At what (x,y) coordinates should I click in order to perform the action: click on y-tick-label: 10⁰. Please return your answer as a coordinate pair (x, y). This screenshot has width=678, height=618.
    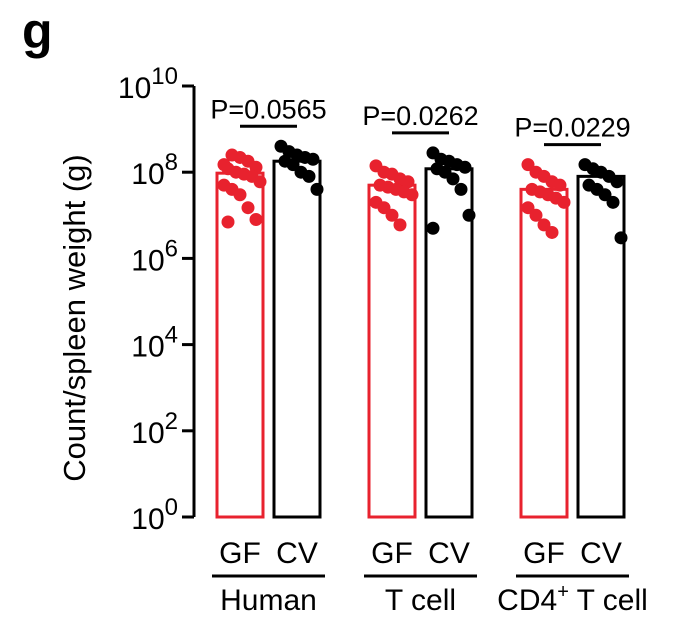
    Looking at the image, I should click on (154, 515).